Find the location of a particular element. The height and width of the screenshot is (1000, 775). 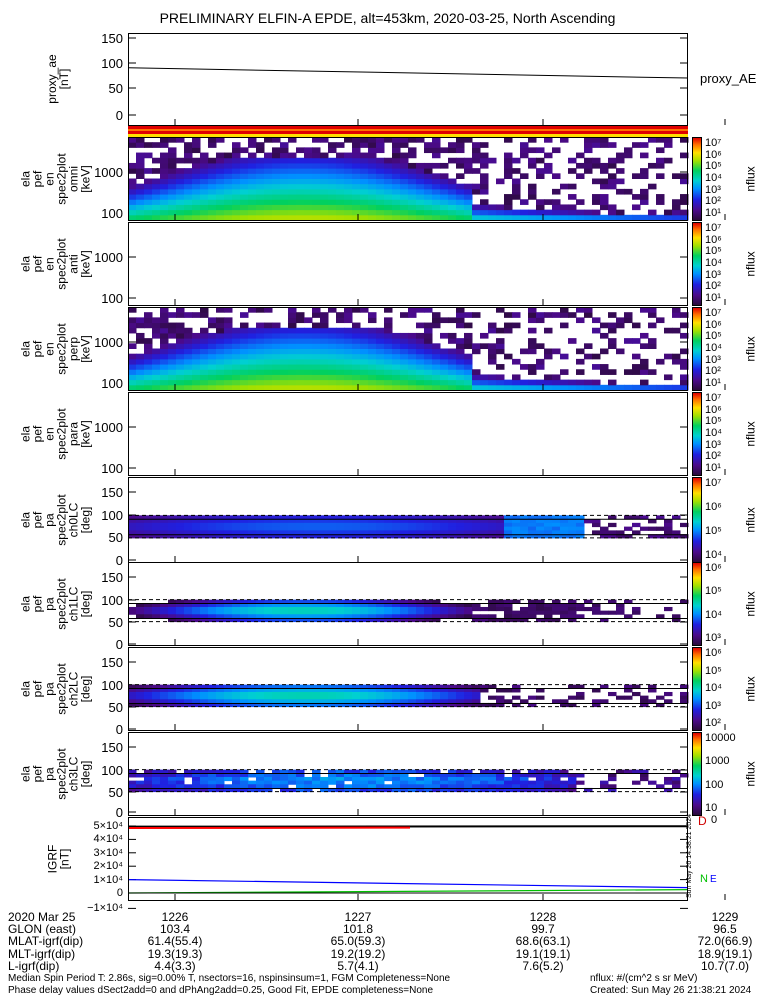

y-label-line: ela is located at coordinates (25, 773).